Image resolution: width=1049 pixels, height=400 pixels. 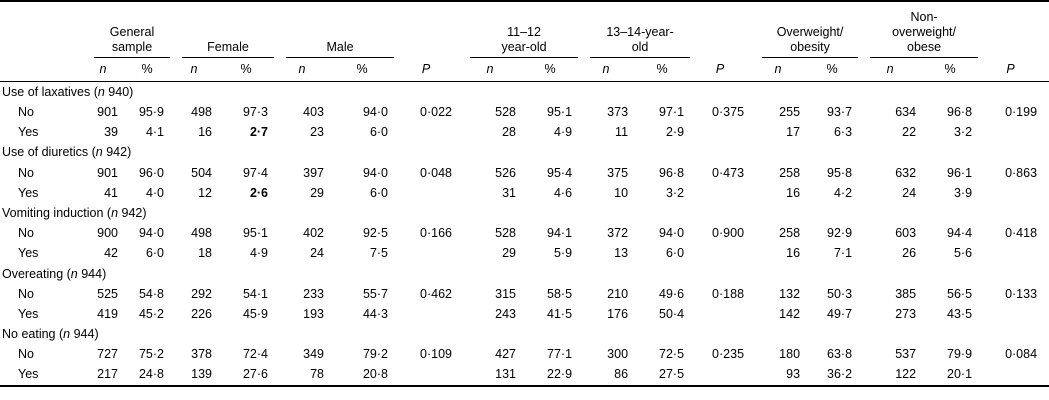 I want to click on value-cell: 0·375, so click(x=728, y=112).